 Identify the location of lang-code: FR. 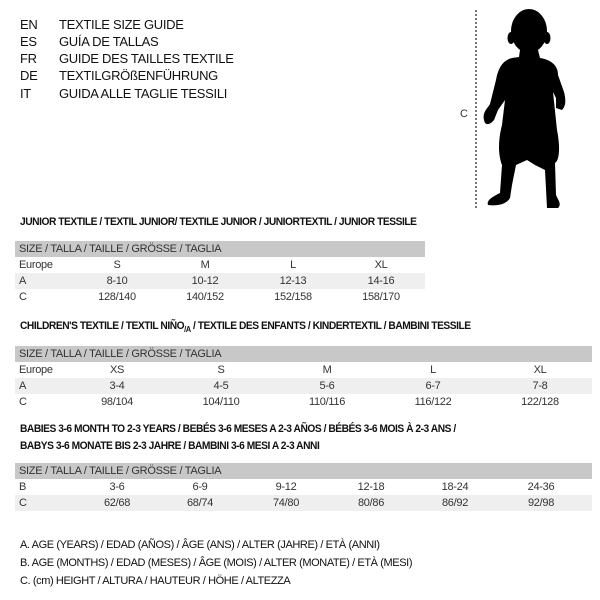
(28, 58).